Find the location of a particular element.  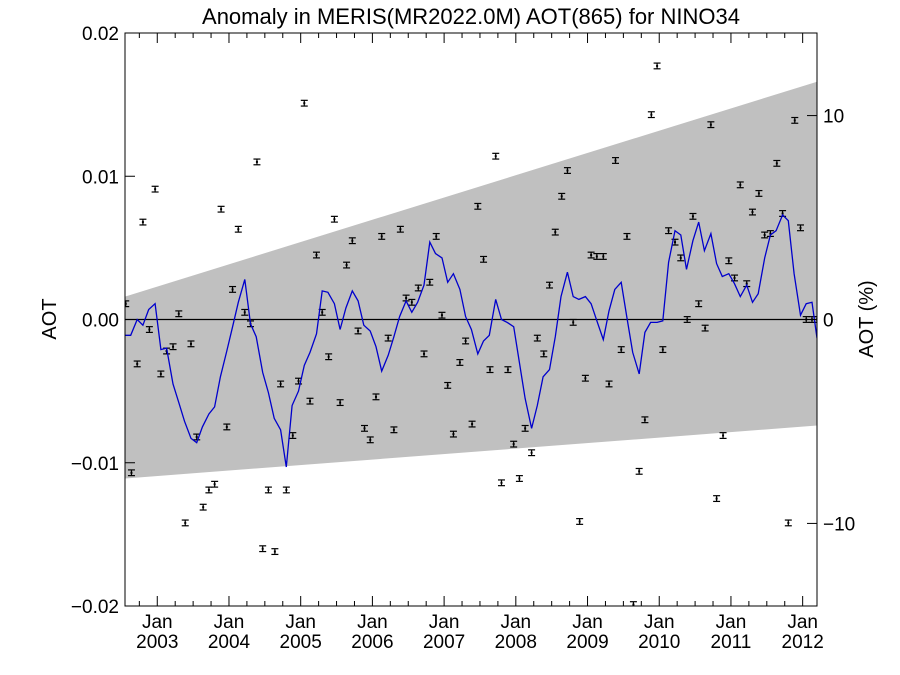

x-tick-label-year: 2009 is located at coordinates (587, 642).